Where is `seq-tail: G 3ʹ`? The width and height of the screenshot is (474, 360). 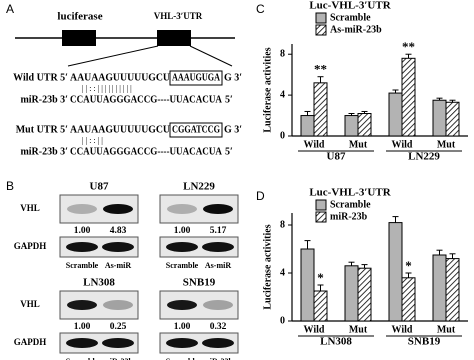 seq-tail: G 3ʹ is located at coordinates (233, 129).